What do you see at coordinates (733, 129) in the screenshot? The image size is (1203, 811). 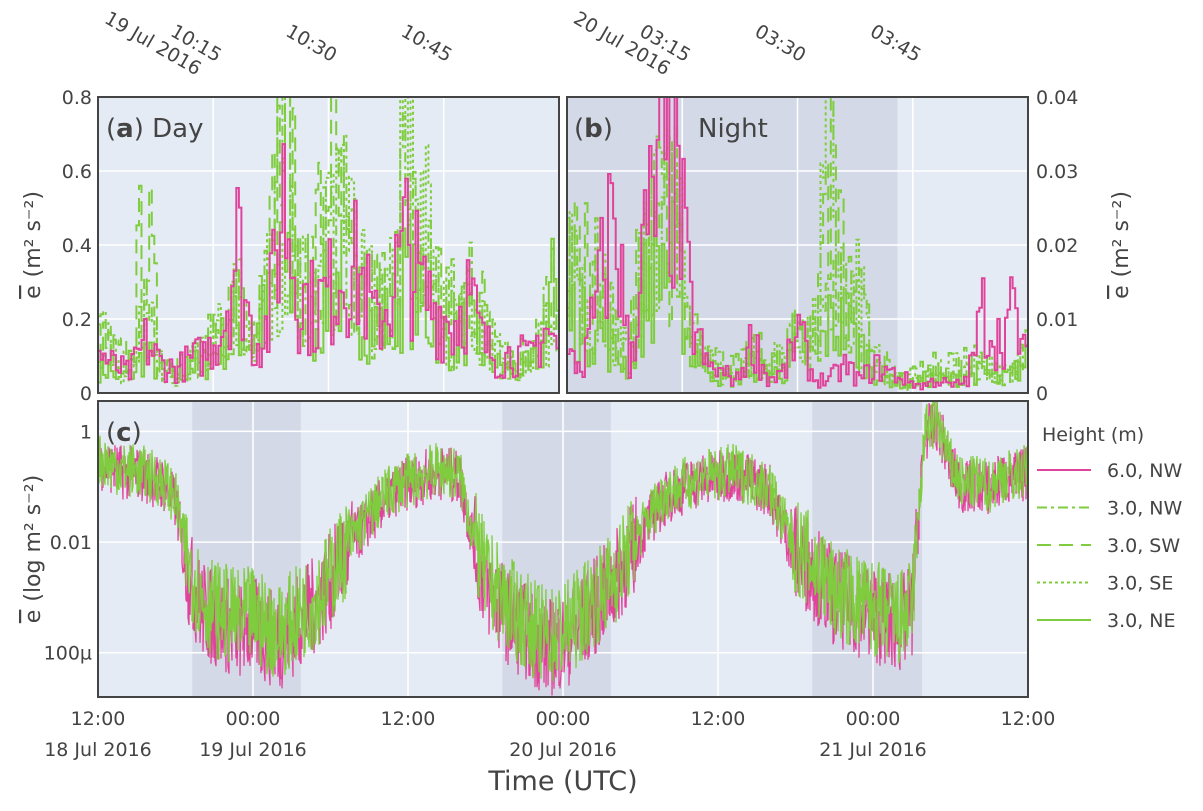 I see `panel-b-title: Night` at bounding box center [733, 129].